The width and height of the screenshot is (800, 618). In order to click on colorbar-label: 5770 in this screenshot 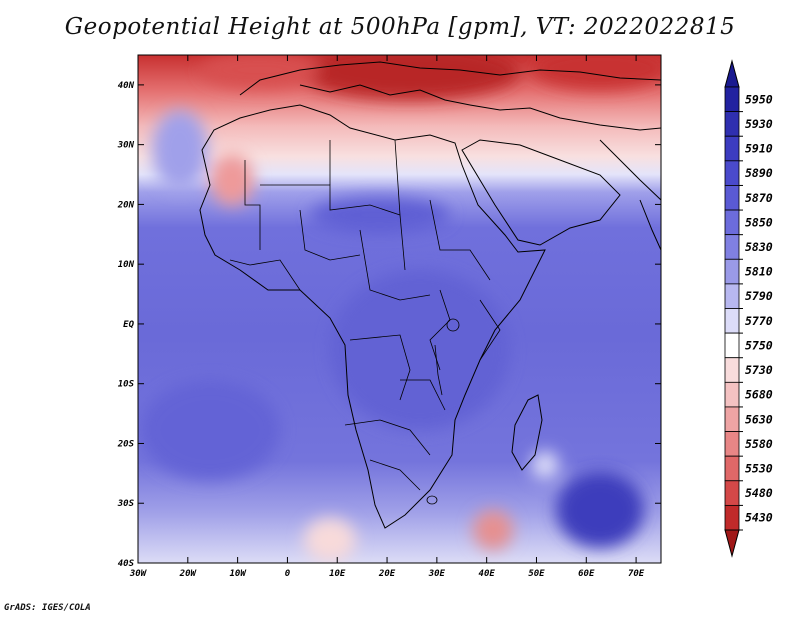, I will do `click(759, 321)`.